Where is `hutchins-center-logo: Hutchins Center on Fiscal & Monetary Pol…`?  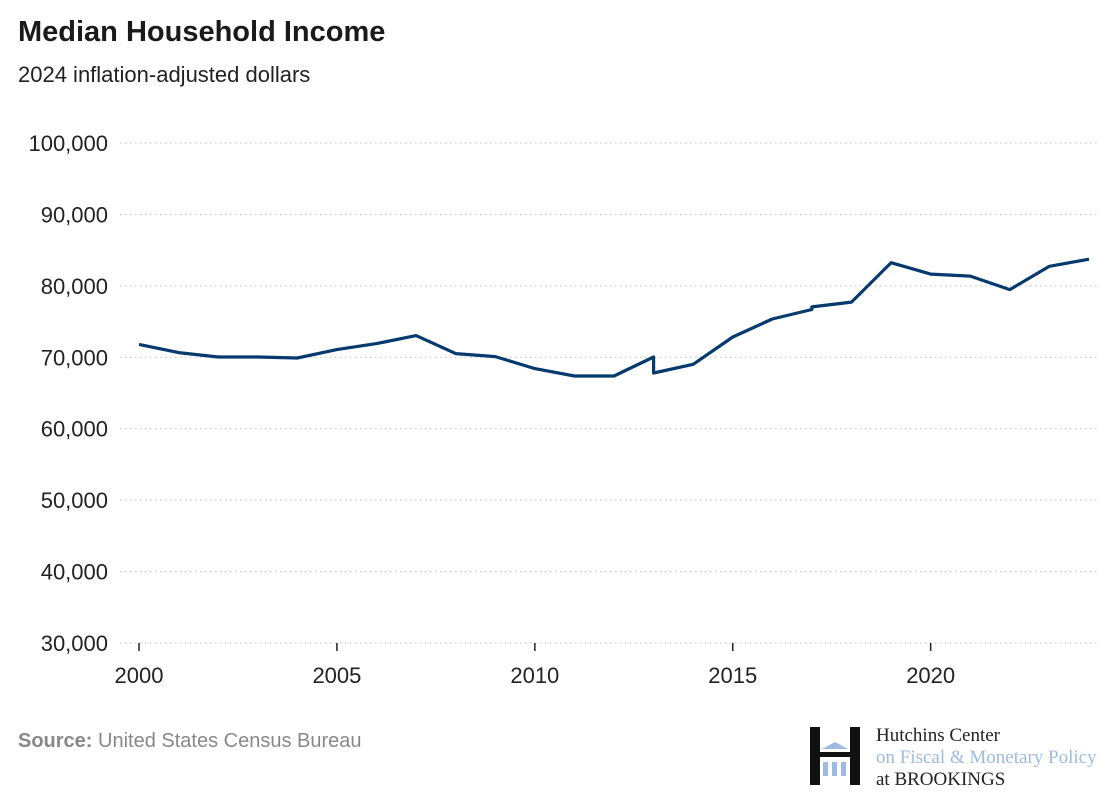 hutchins-center-logo: Hutchins Center on Fiscal & Monetary Pol… is located at coordinates (958, 757).